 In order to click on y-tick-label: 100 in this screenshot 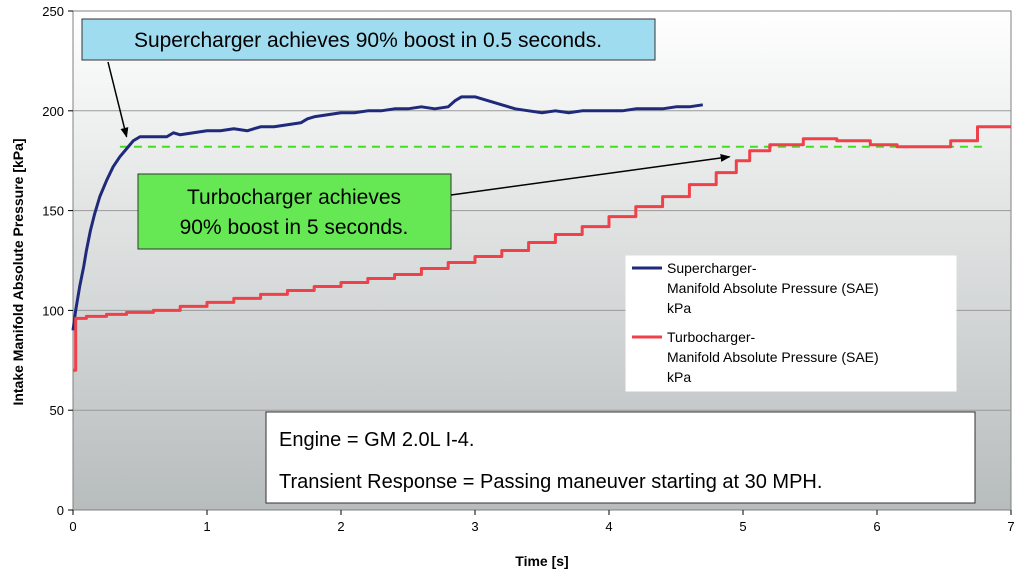, I will do `click(53, 310)`.